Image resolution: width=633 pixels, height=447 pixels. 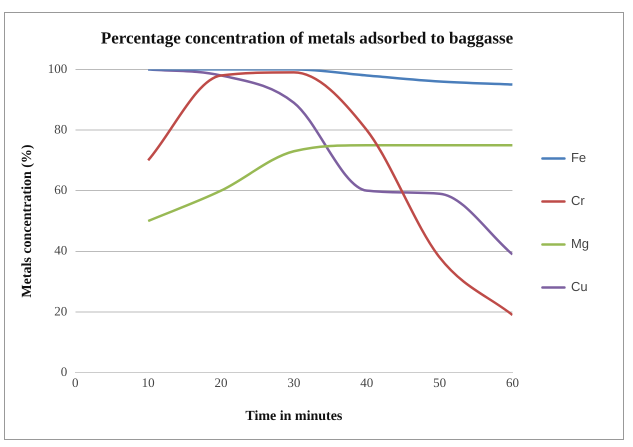 I want to click on x-tick-label: 0, so click(x=75, y=382).